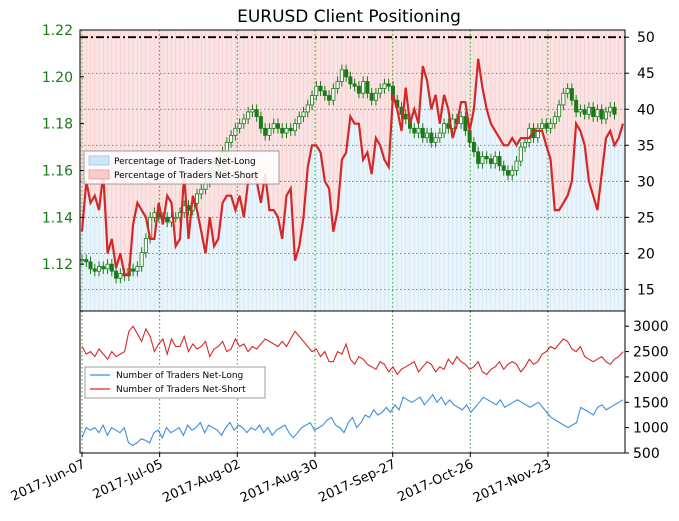 This screenshot has height=521, width=679. I want to click on right-tick-label: 15, so click(646, 290).